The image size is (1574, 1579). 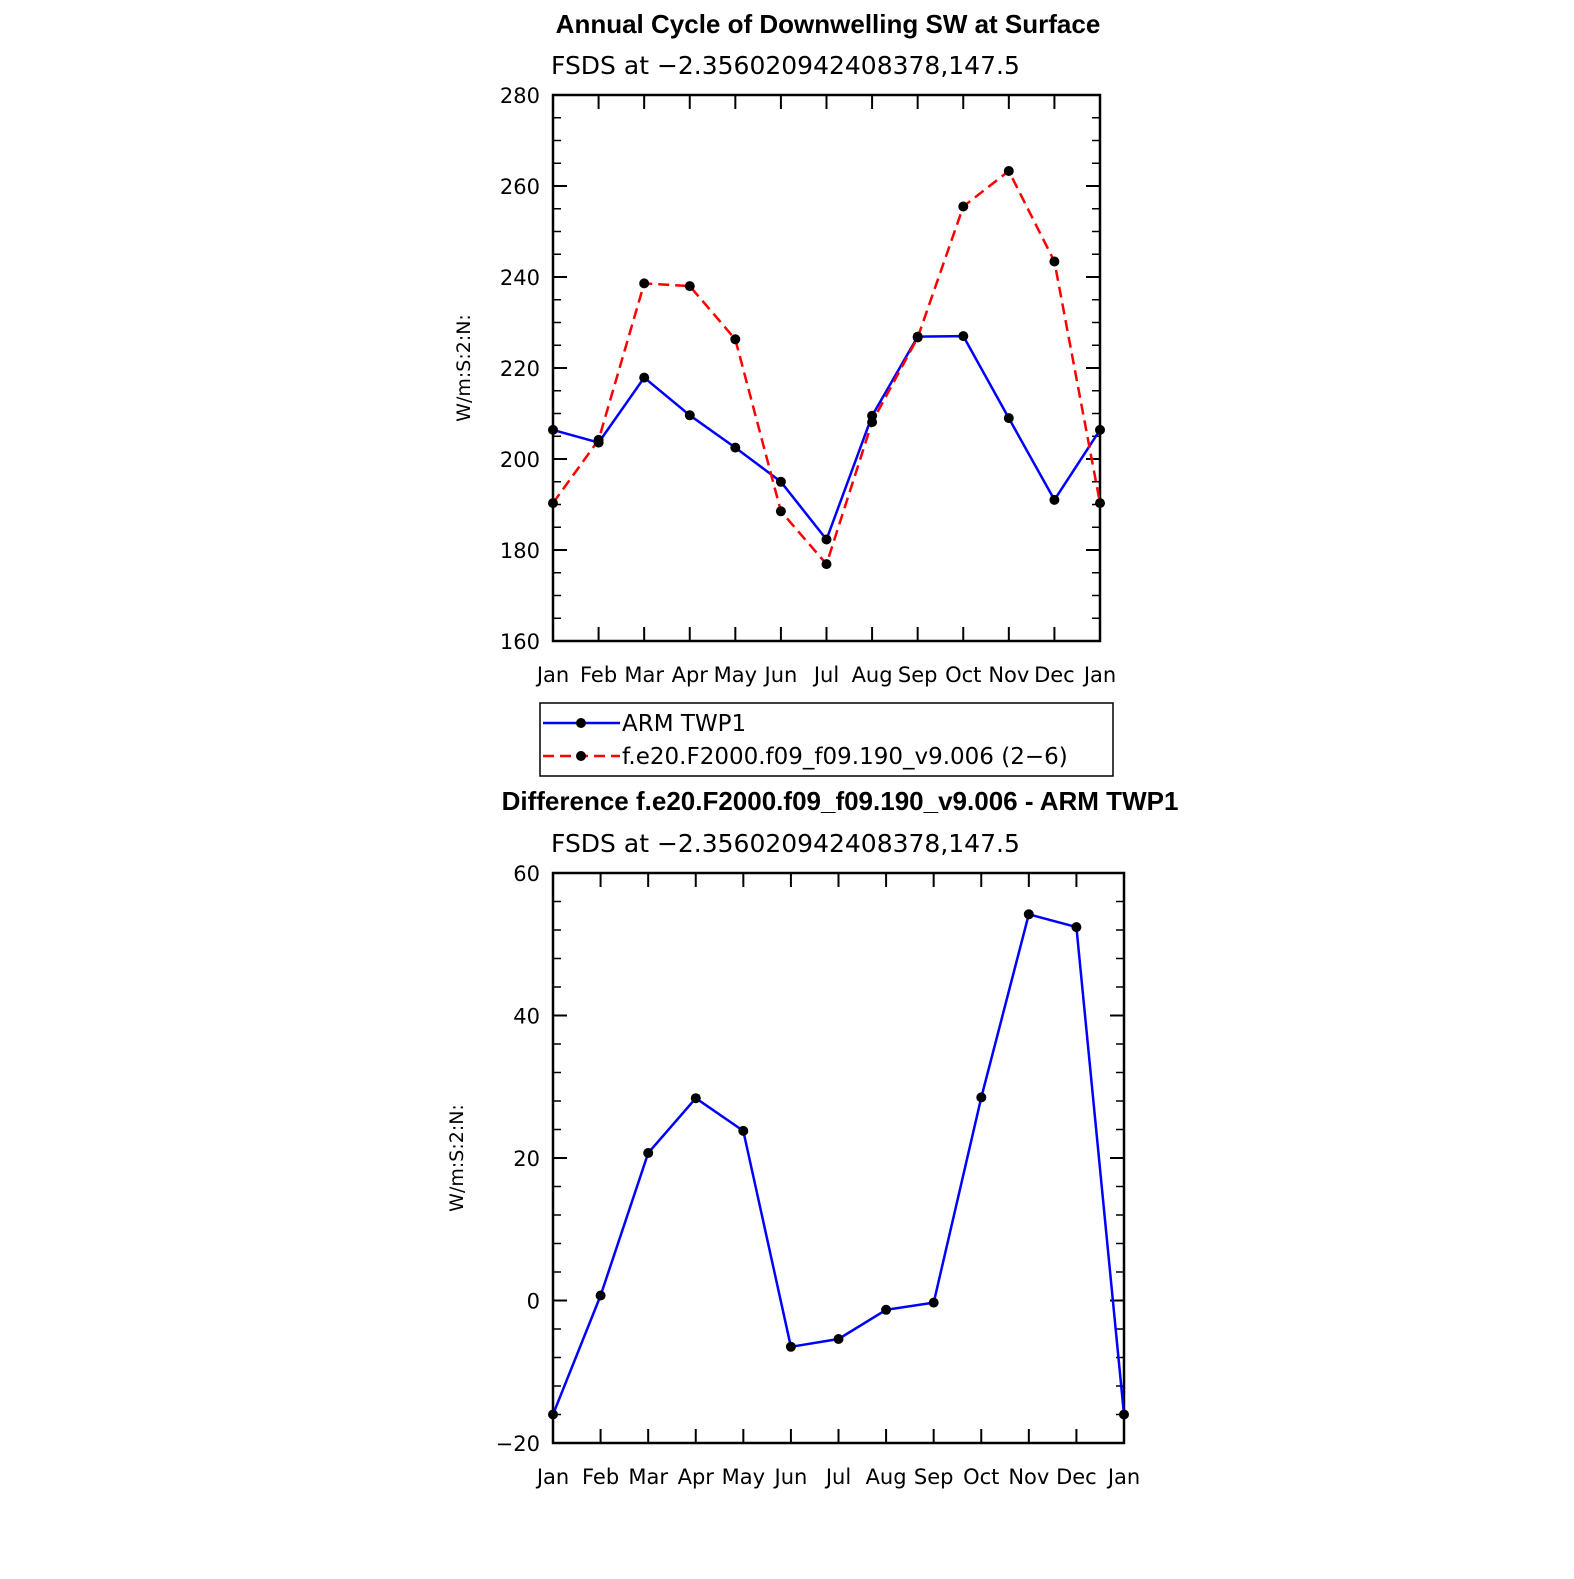 I want to click on y-tick-label: 40, so click(x=526, y=1017).